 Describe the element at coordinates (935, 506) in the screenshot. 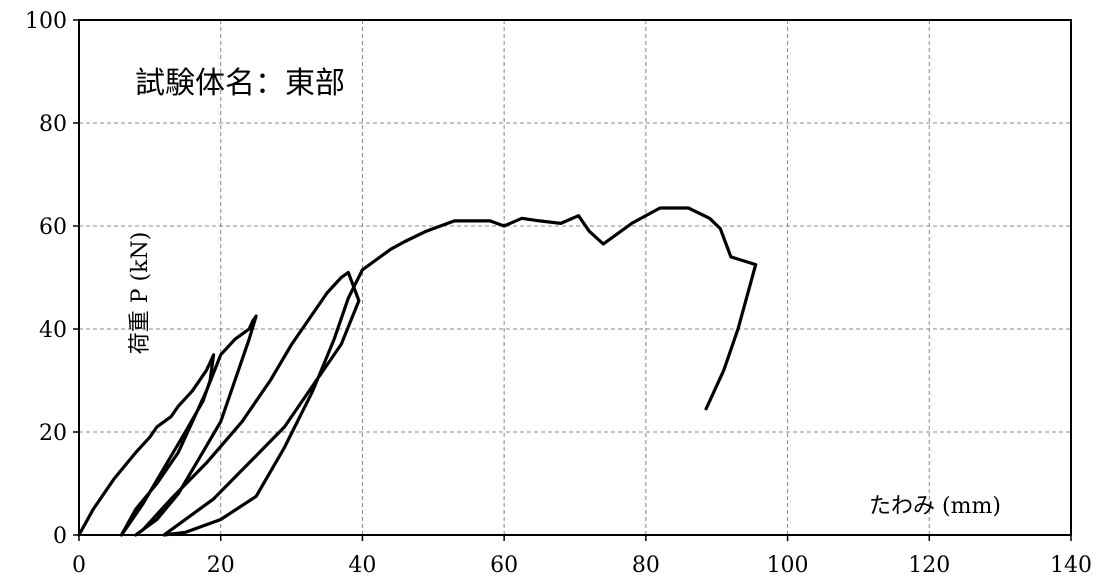

I see `x-axis-label: たわみ (mm)` at that location.